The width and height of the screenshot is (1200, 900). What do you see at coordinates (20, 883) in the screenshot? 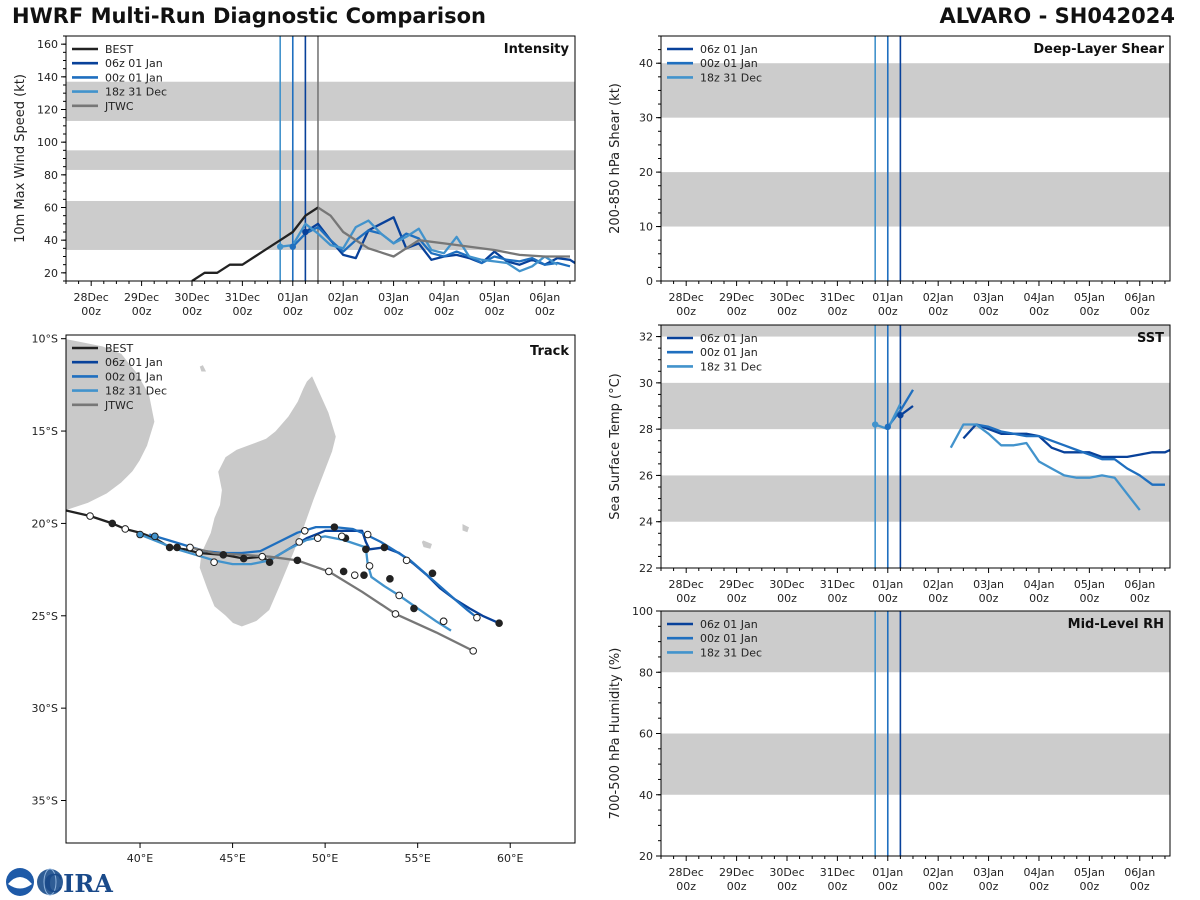
I see `noaa-bird-icon` at bounding box center [20, 883].